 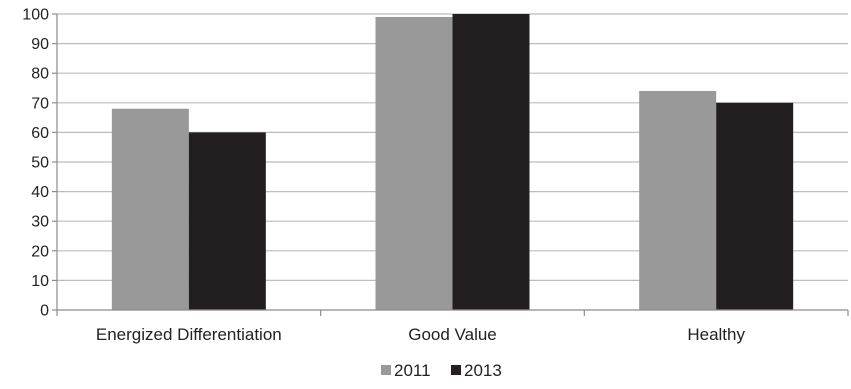 What do you see at coordinates (412, 370) in the screenshot?
I see `legend-label-2011: 2011` at bounding box center [412, 370].